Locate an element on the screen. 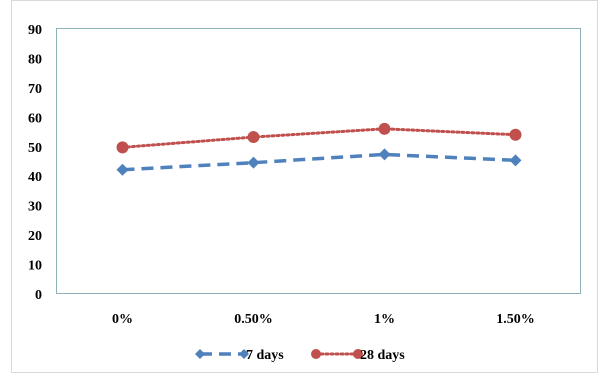  y-tick-label: 30 is located at coordinates (35, 207).